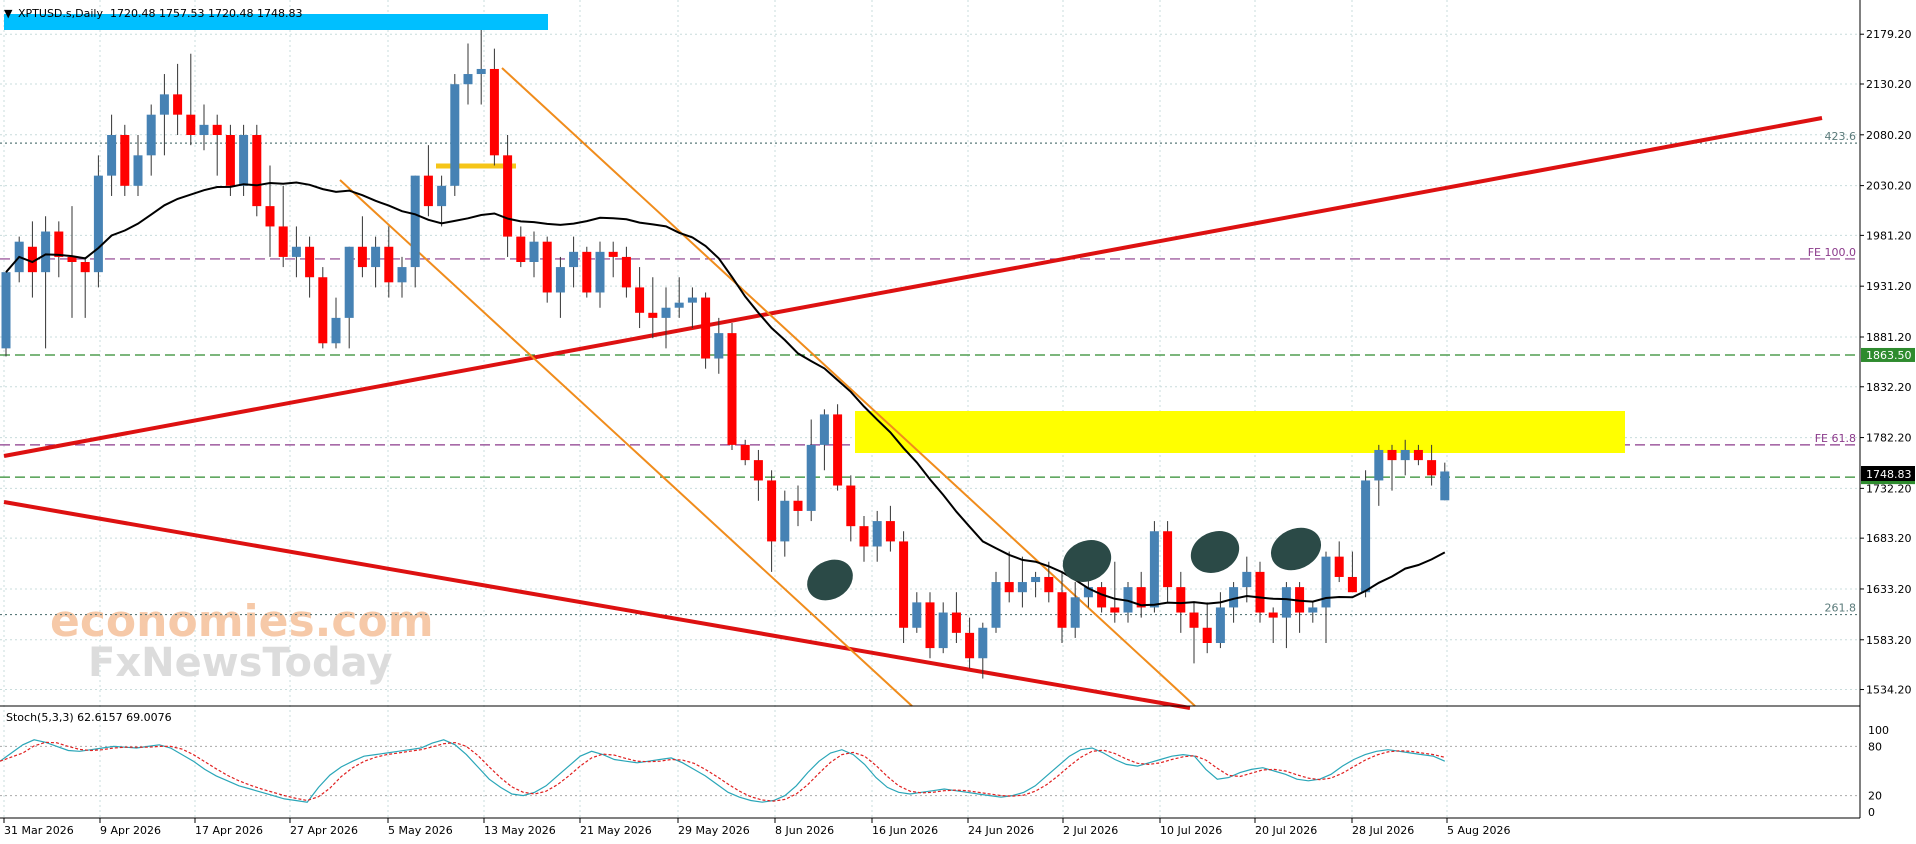 The height and width of the screenshot is (844, 1916). I want to click on stoch-level-label: 80, so click(1875, 746).